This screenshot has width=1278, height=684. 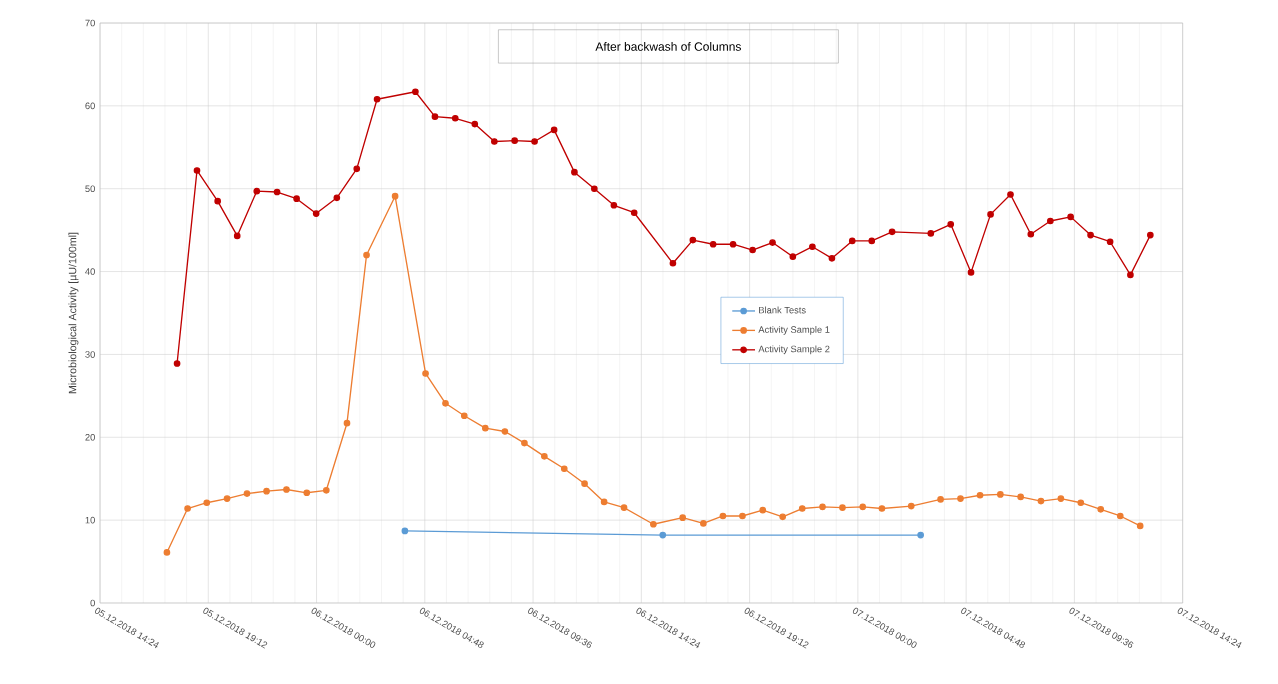 What do you see at coordinates (90, 520) in the screenshot?
I see `y-tick-label: 10` at bounding box center [90, 520].